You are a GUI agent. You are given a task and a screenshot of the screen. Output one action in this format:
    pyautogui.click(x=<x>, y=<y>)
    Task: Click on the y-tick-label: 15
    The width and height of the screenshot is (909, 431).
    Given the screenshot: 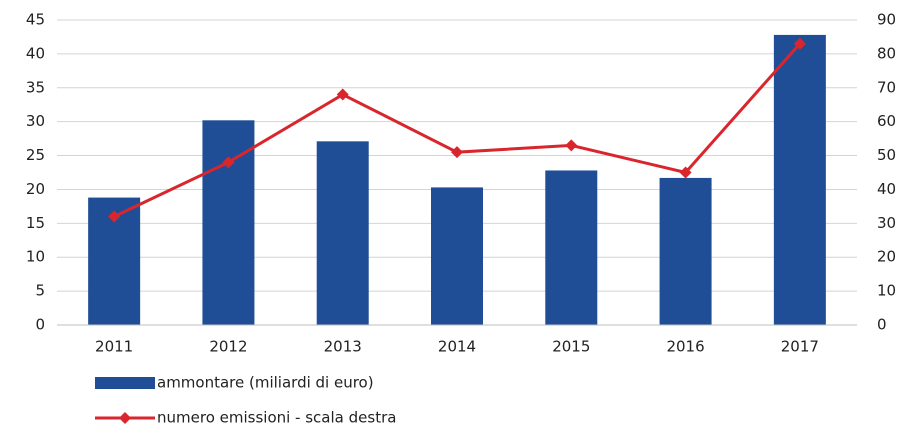 What is the action you would take?
    pyautogui.click(x=35, y=223)
    